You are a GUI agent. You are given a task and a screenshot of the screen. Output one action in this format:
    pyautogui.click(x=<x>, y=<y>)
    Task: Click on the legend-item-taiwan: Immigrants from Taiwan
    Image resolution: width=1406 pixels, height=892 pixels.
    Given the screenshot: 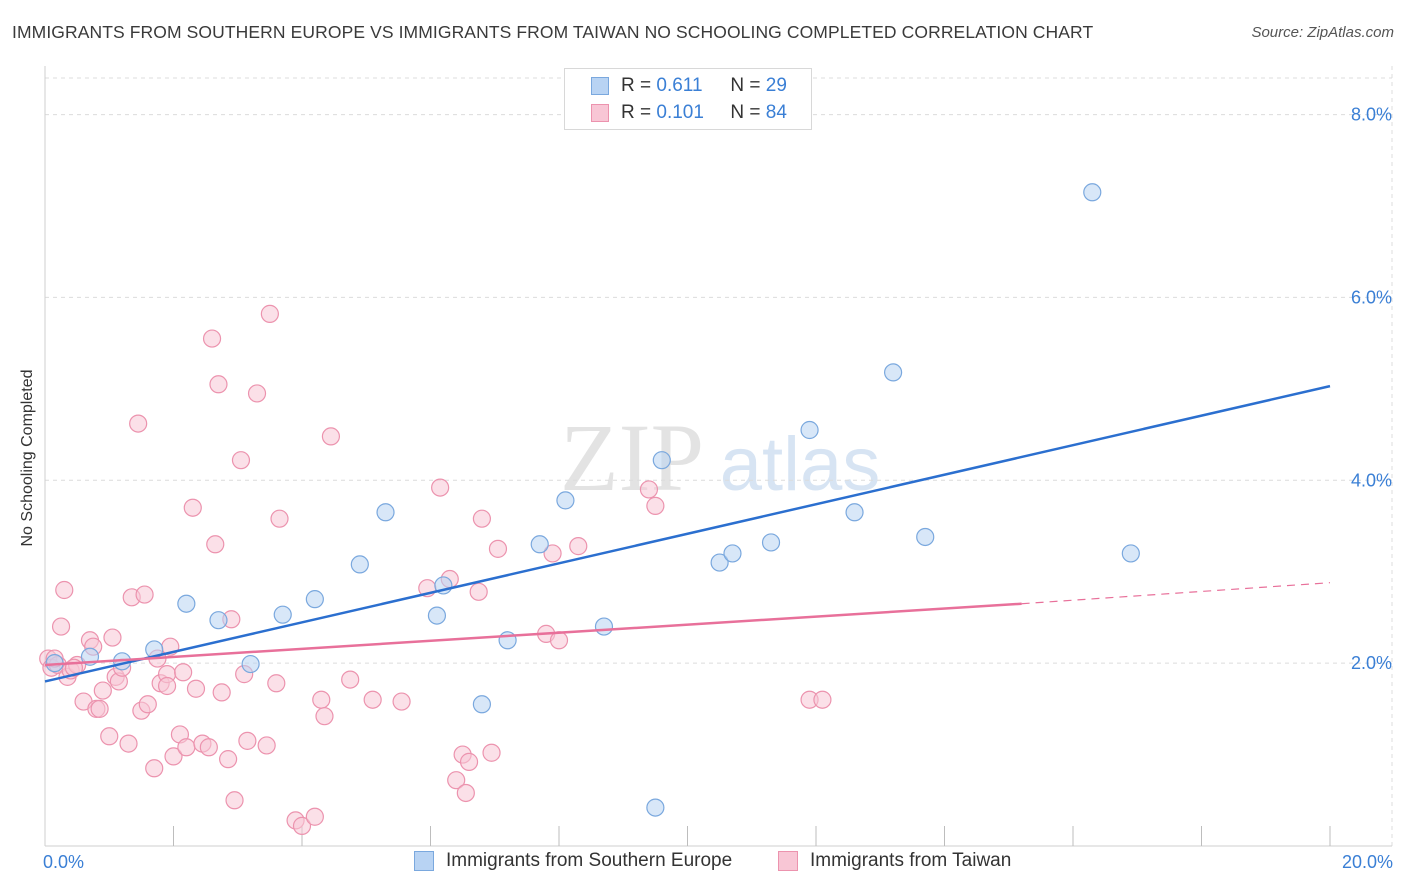 What is the action you would take?
    pyautogui.click(x=894, y=861)
    